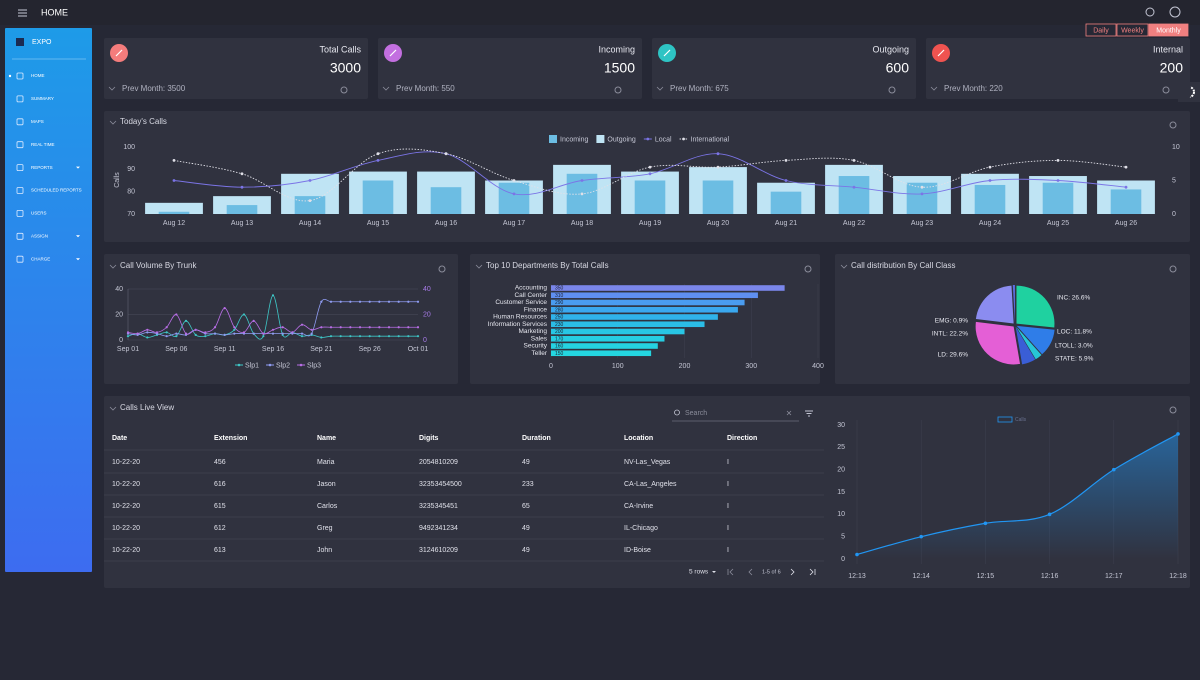 This screenshot has width=1200, height=680. I want to click on legend-label: Slp3, so click(314, 365).